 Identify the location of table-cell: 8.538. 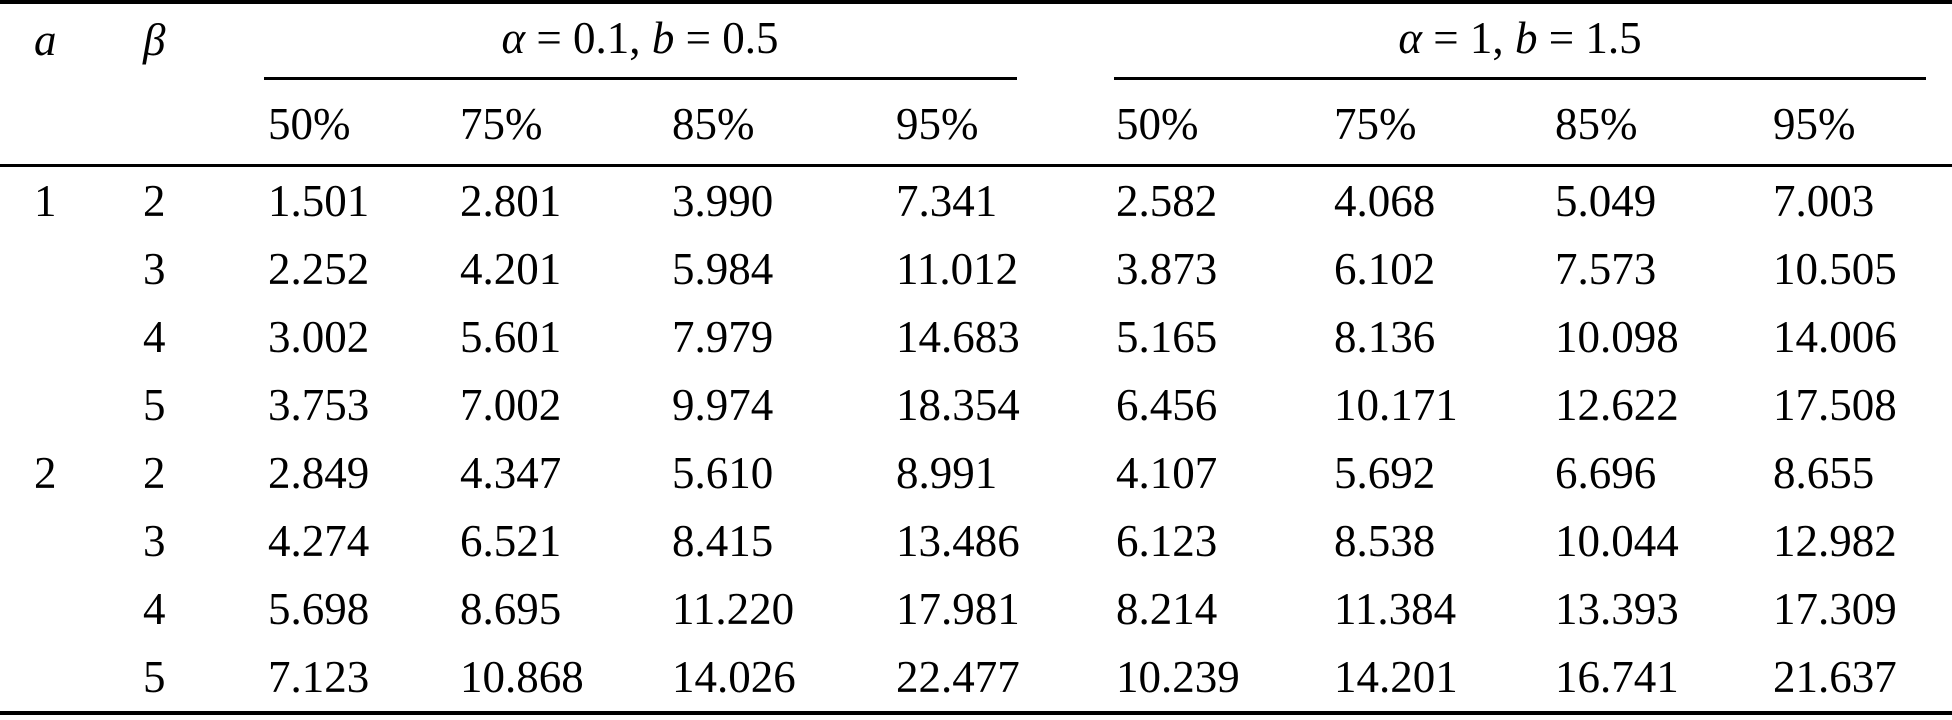
(1385, 541).